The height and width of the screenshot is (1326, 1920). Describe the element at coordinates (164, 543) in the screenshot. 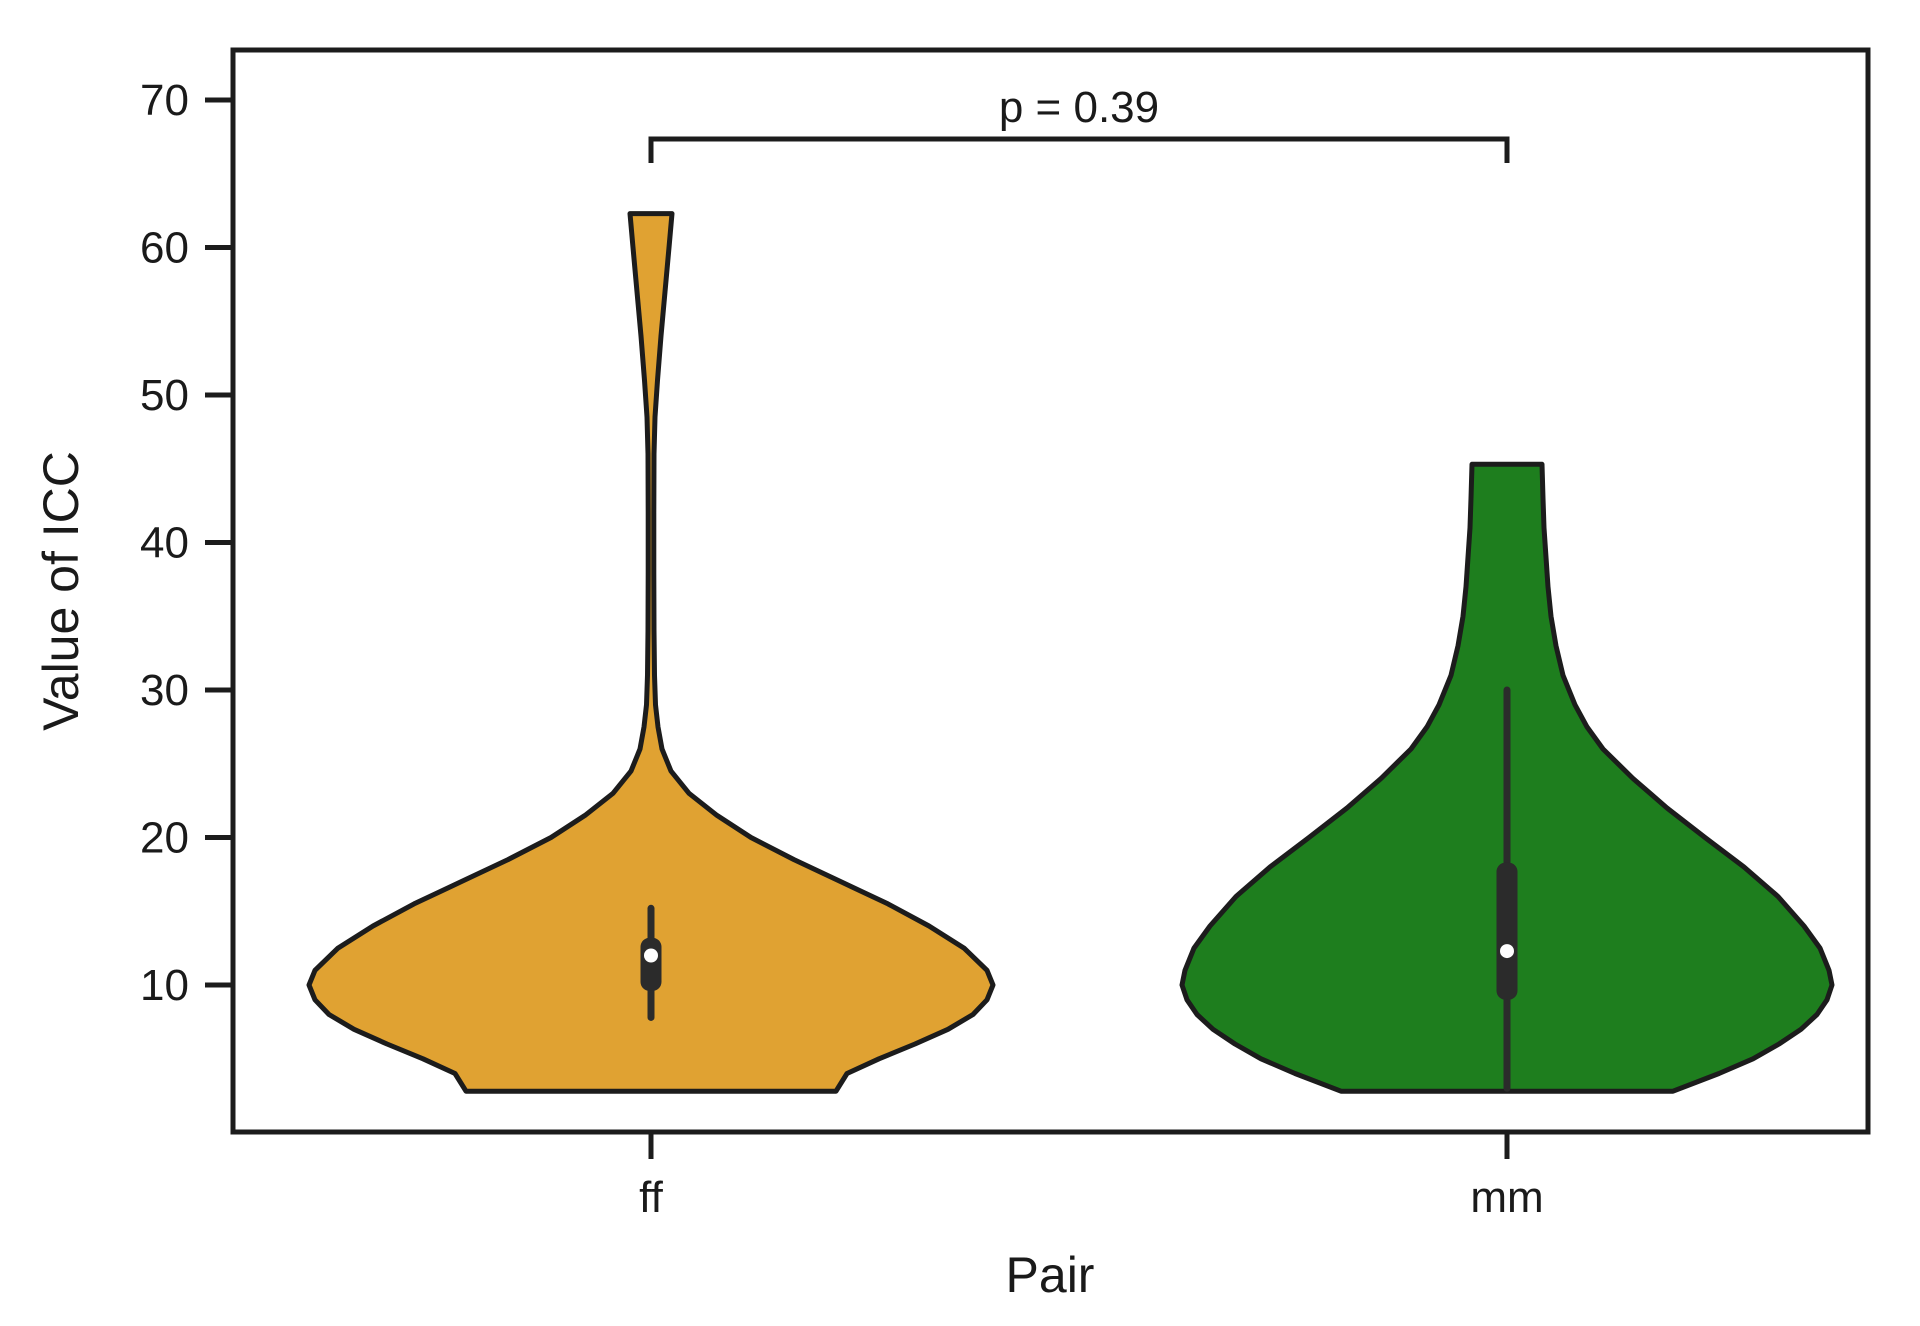

I see `y-tick-label: 40` at that location.